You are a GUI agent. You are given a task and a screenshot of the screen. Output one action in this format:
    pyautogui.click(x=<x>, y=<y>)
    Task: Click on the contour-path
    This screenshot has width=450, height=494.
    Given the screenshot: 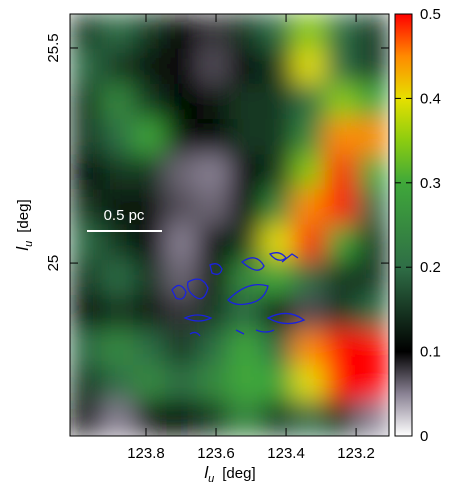 What is the action you would take?
    pyautogui.click(x=238, y=294)
    